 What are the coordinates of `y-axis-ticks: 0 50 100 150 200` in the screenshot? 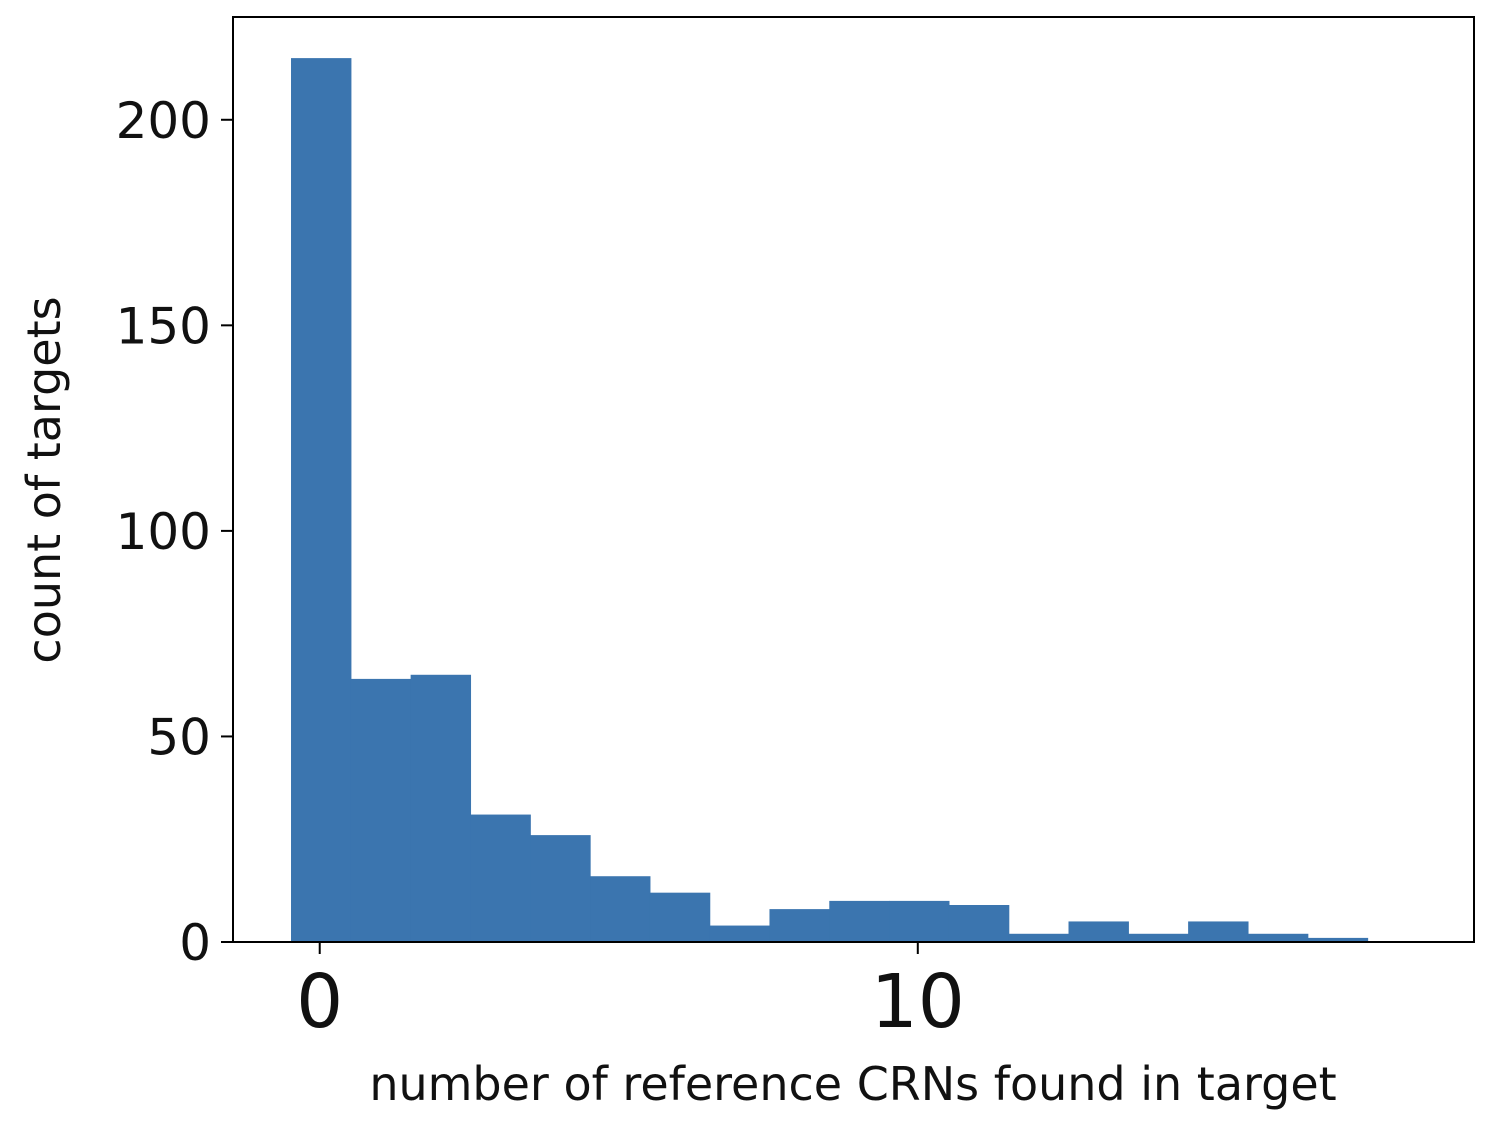 It's located at (174, 532).